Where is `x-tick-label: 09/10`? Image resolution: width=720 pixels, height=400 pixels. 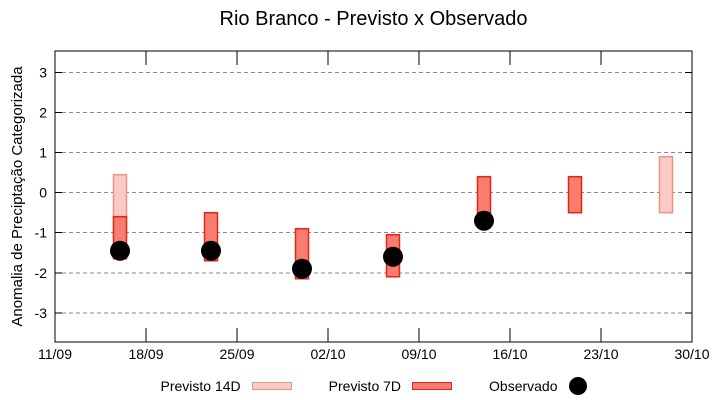 x-tick-label: 09/10 is located at coordinates (418, 354).